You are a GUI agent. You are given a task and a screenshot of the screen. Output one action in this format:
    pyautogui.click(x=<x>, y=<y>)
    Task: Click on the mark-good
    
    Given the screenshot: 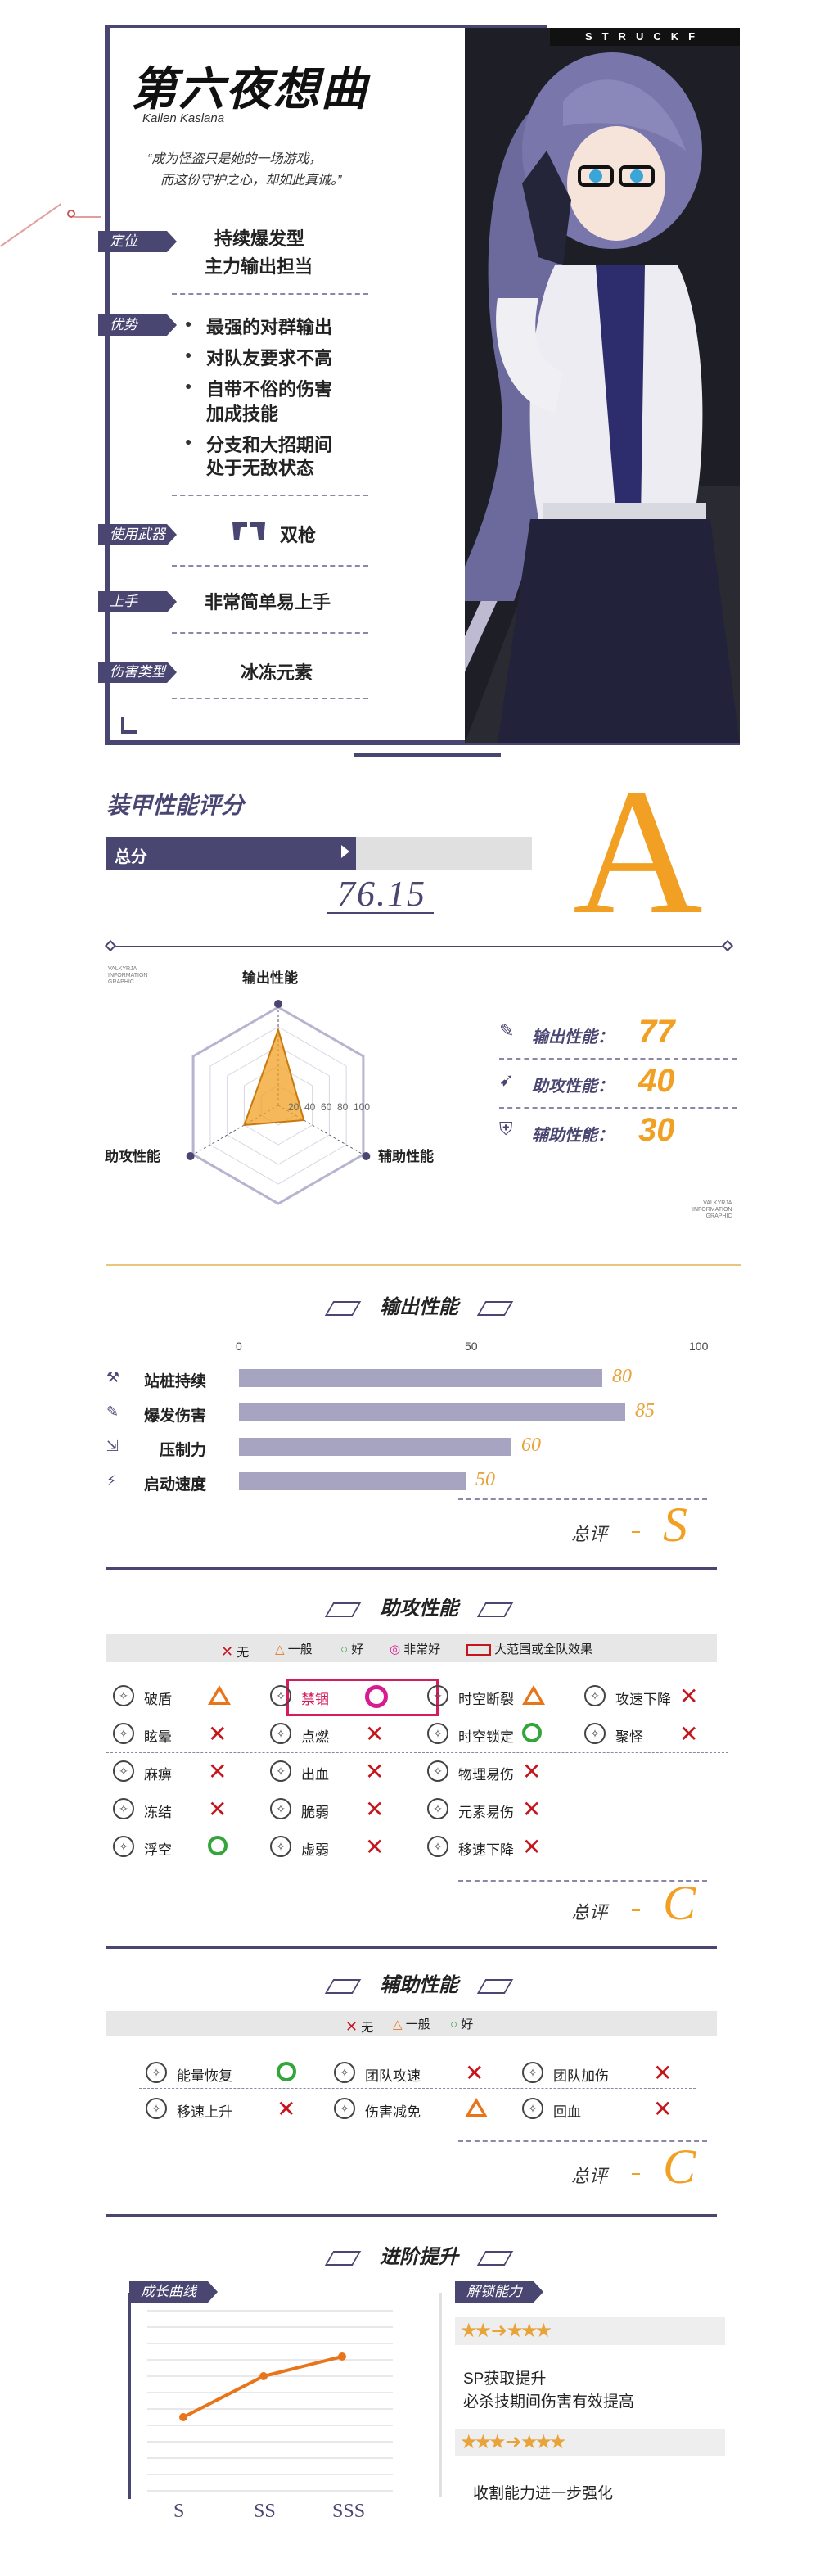 What is the action you would take?
    pyautogui.click(x=532, y=1732)
    